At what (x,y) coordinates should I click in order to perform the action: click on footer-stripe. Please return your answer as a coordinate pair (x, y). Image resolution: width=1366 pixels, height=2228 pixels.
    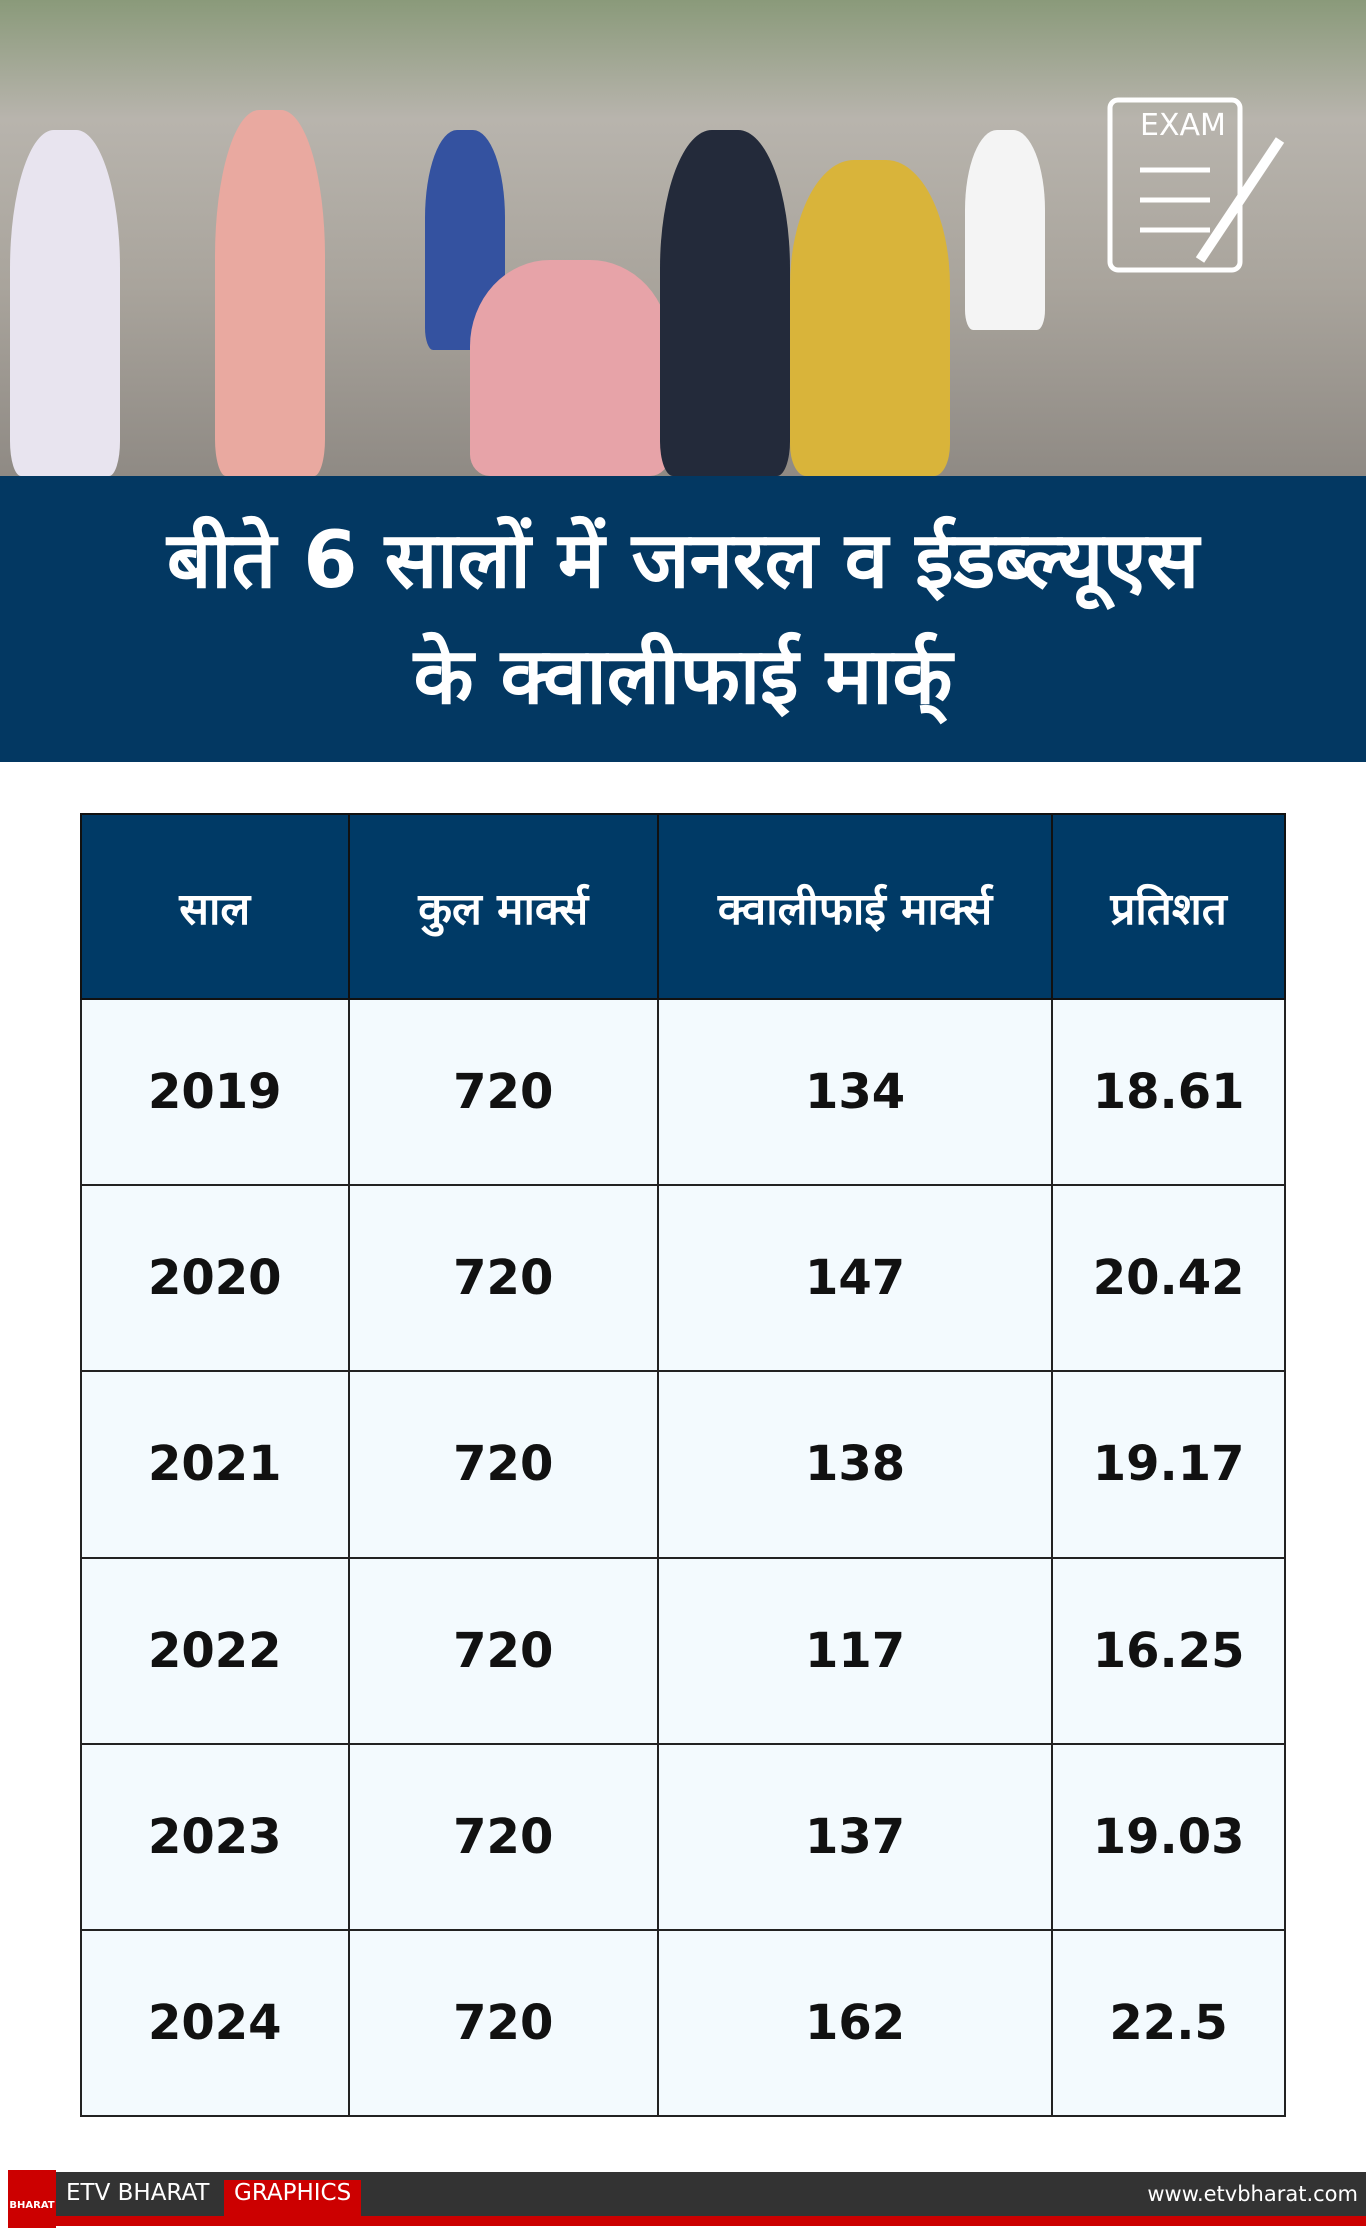
    Looking at the image, I should click on (688, 2221).